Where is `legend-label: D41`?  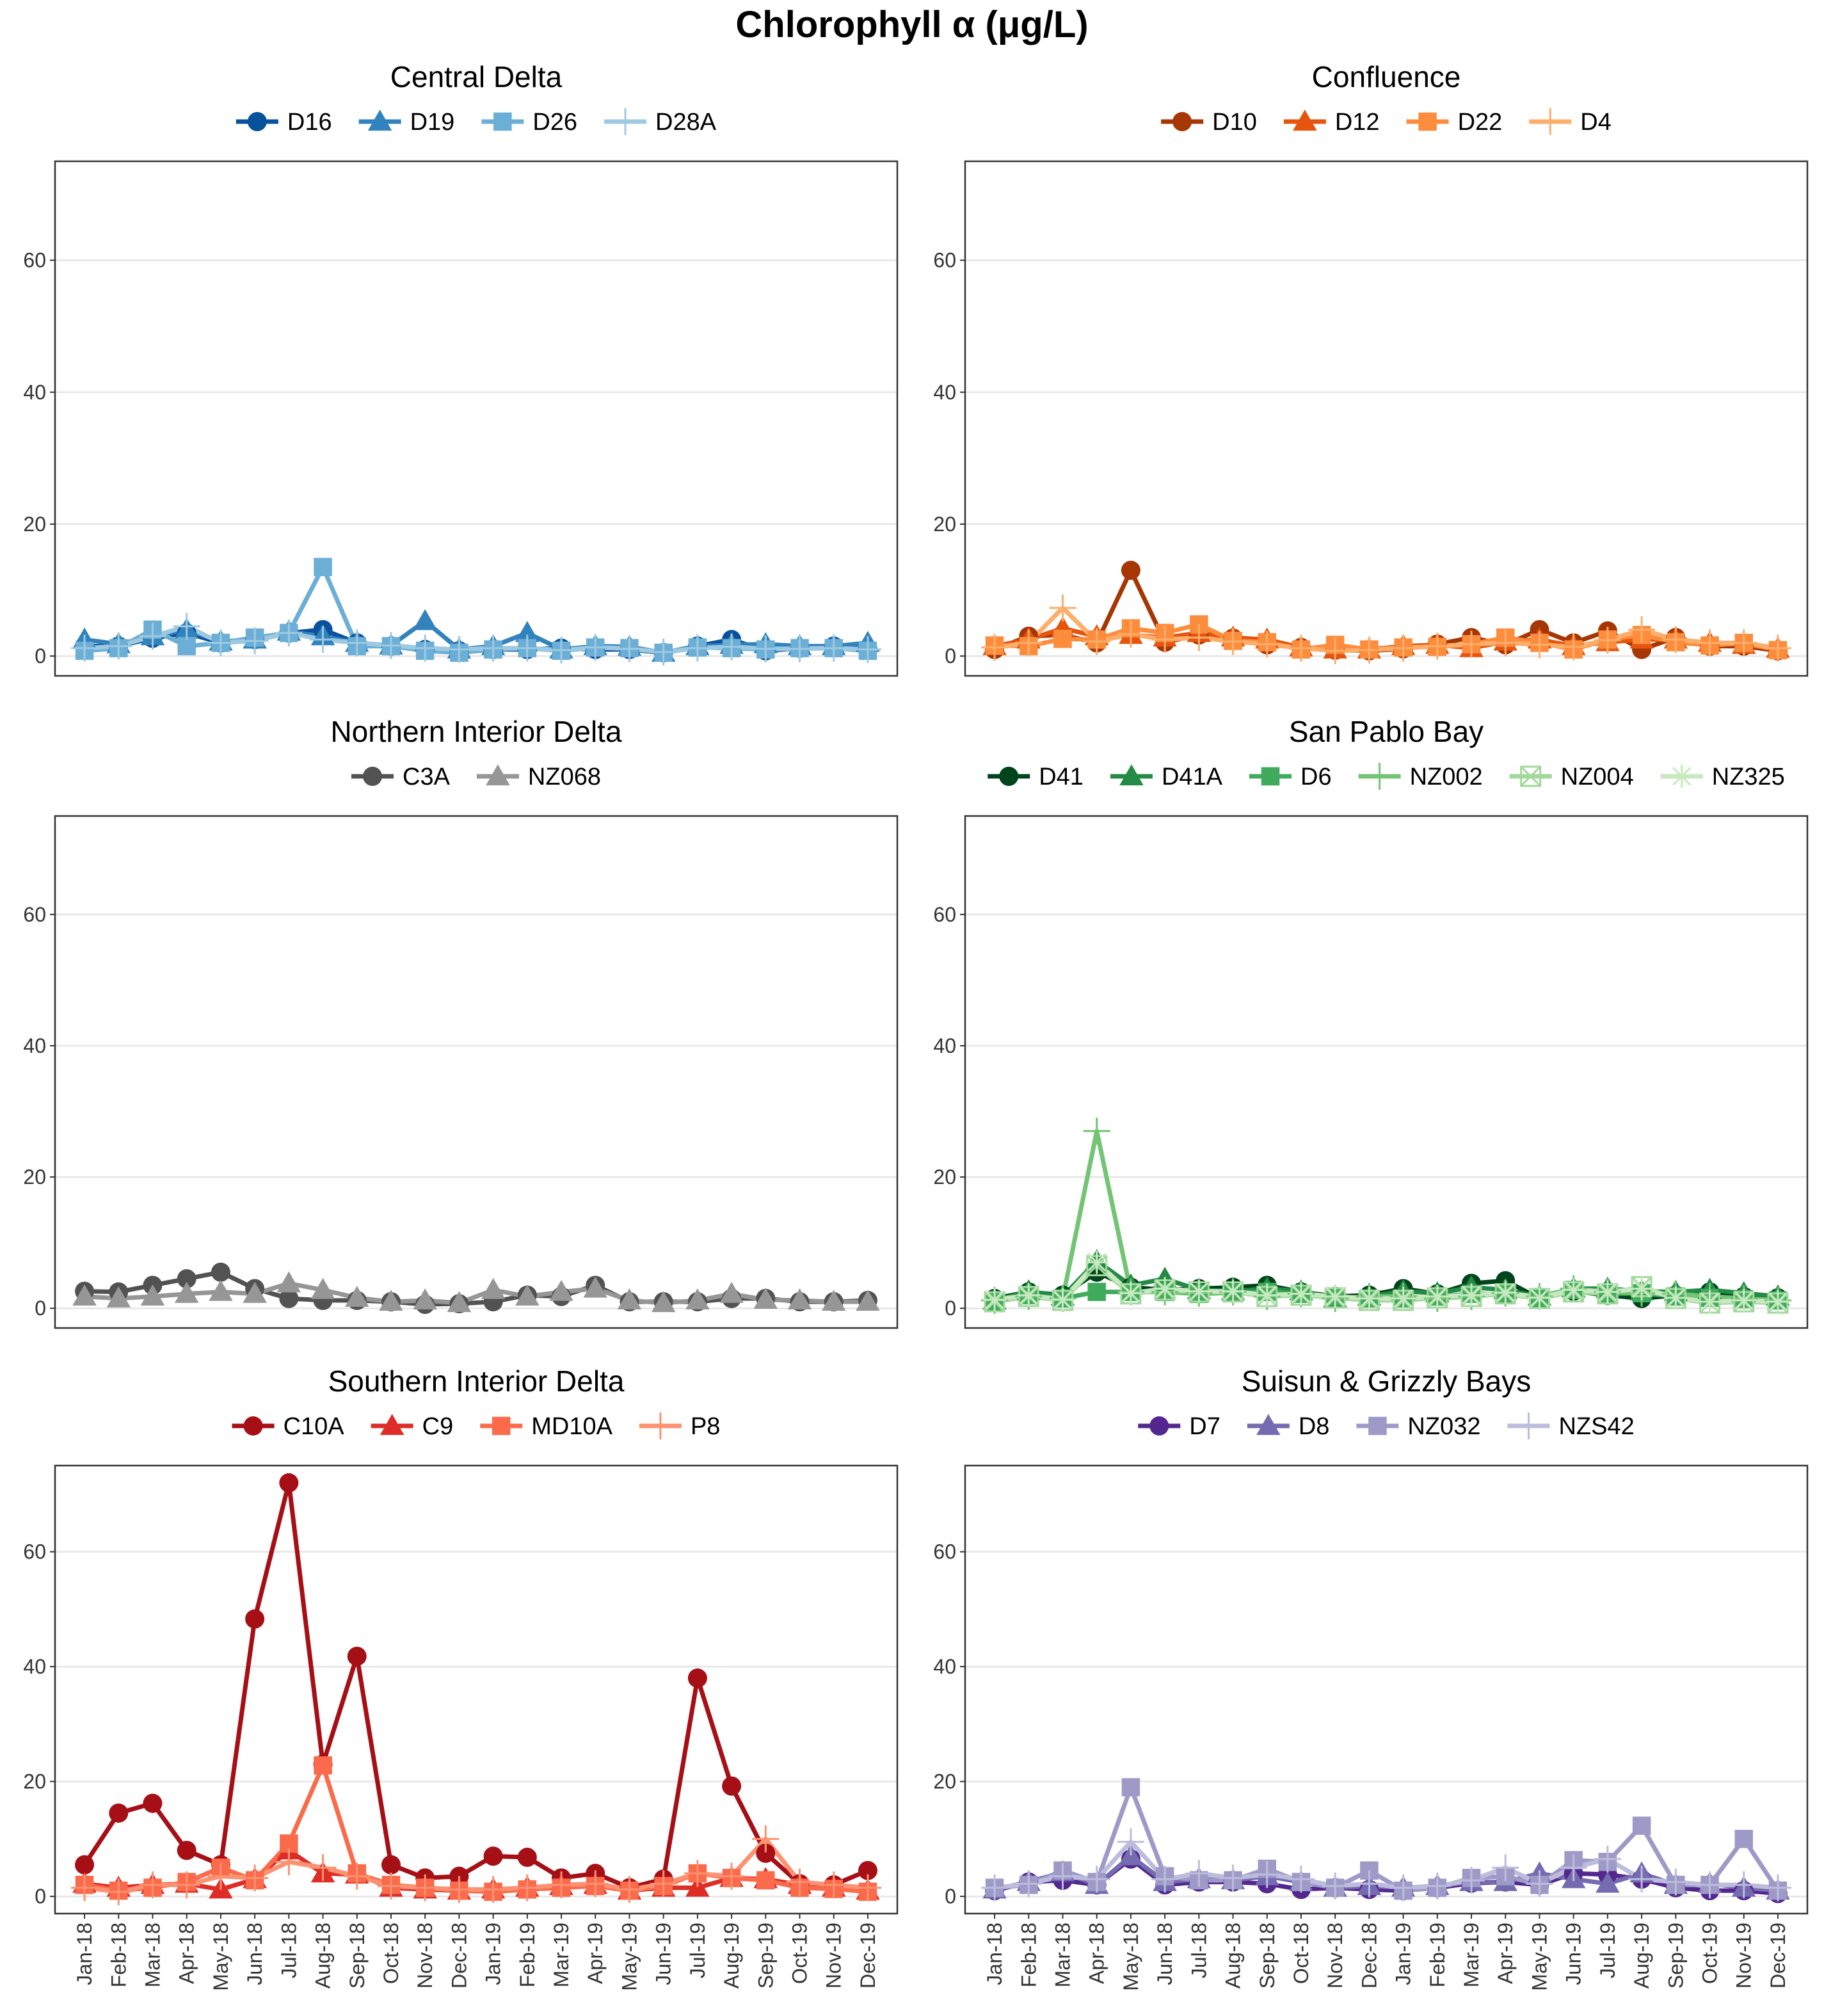
legend-label: D41 is located at coordinates (1061, 777).